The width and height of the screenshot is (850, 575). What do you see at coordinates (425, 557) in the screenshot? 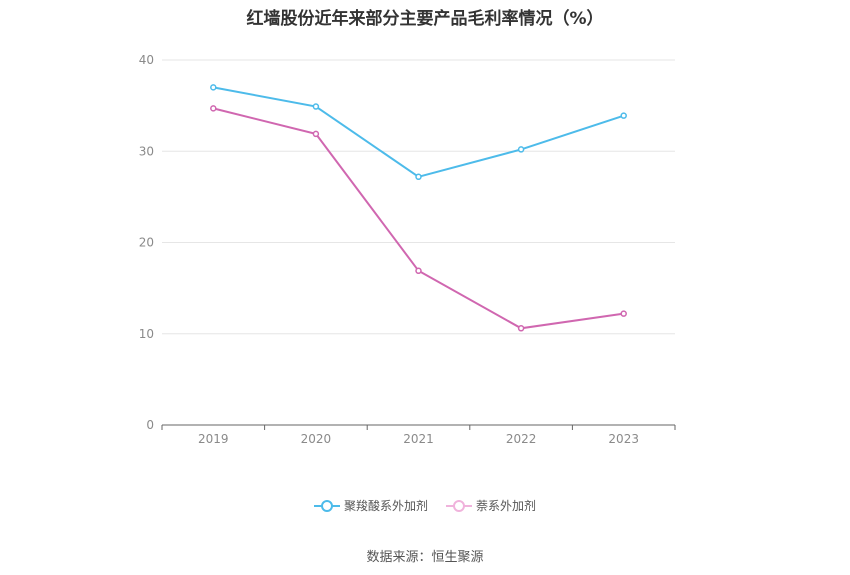
I see `source-note: 数据来源：恒生聚源` at bounding box center [425, 557].